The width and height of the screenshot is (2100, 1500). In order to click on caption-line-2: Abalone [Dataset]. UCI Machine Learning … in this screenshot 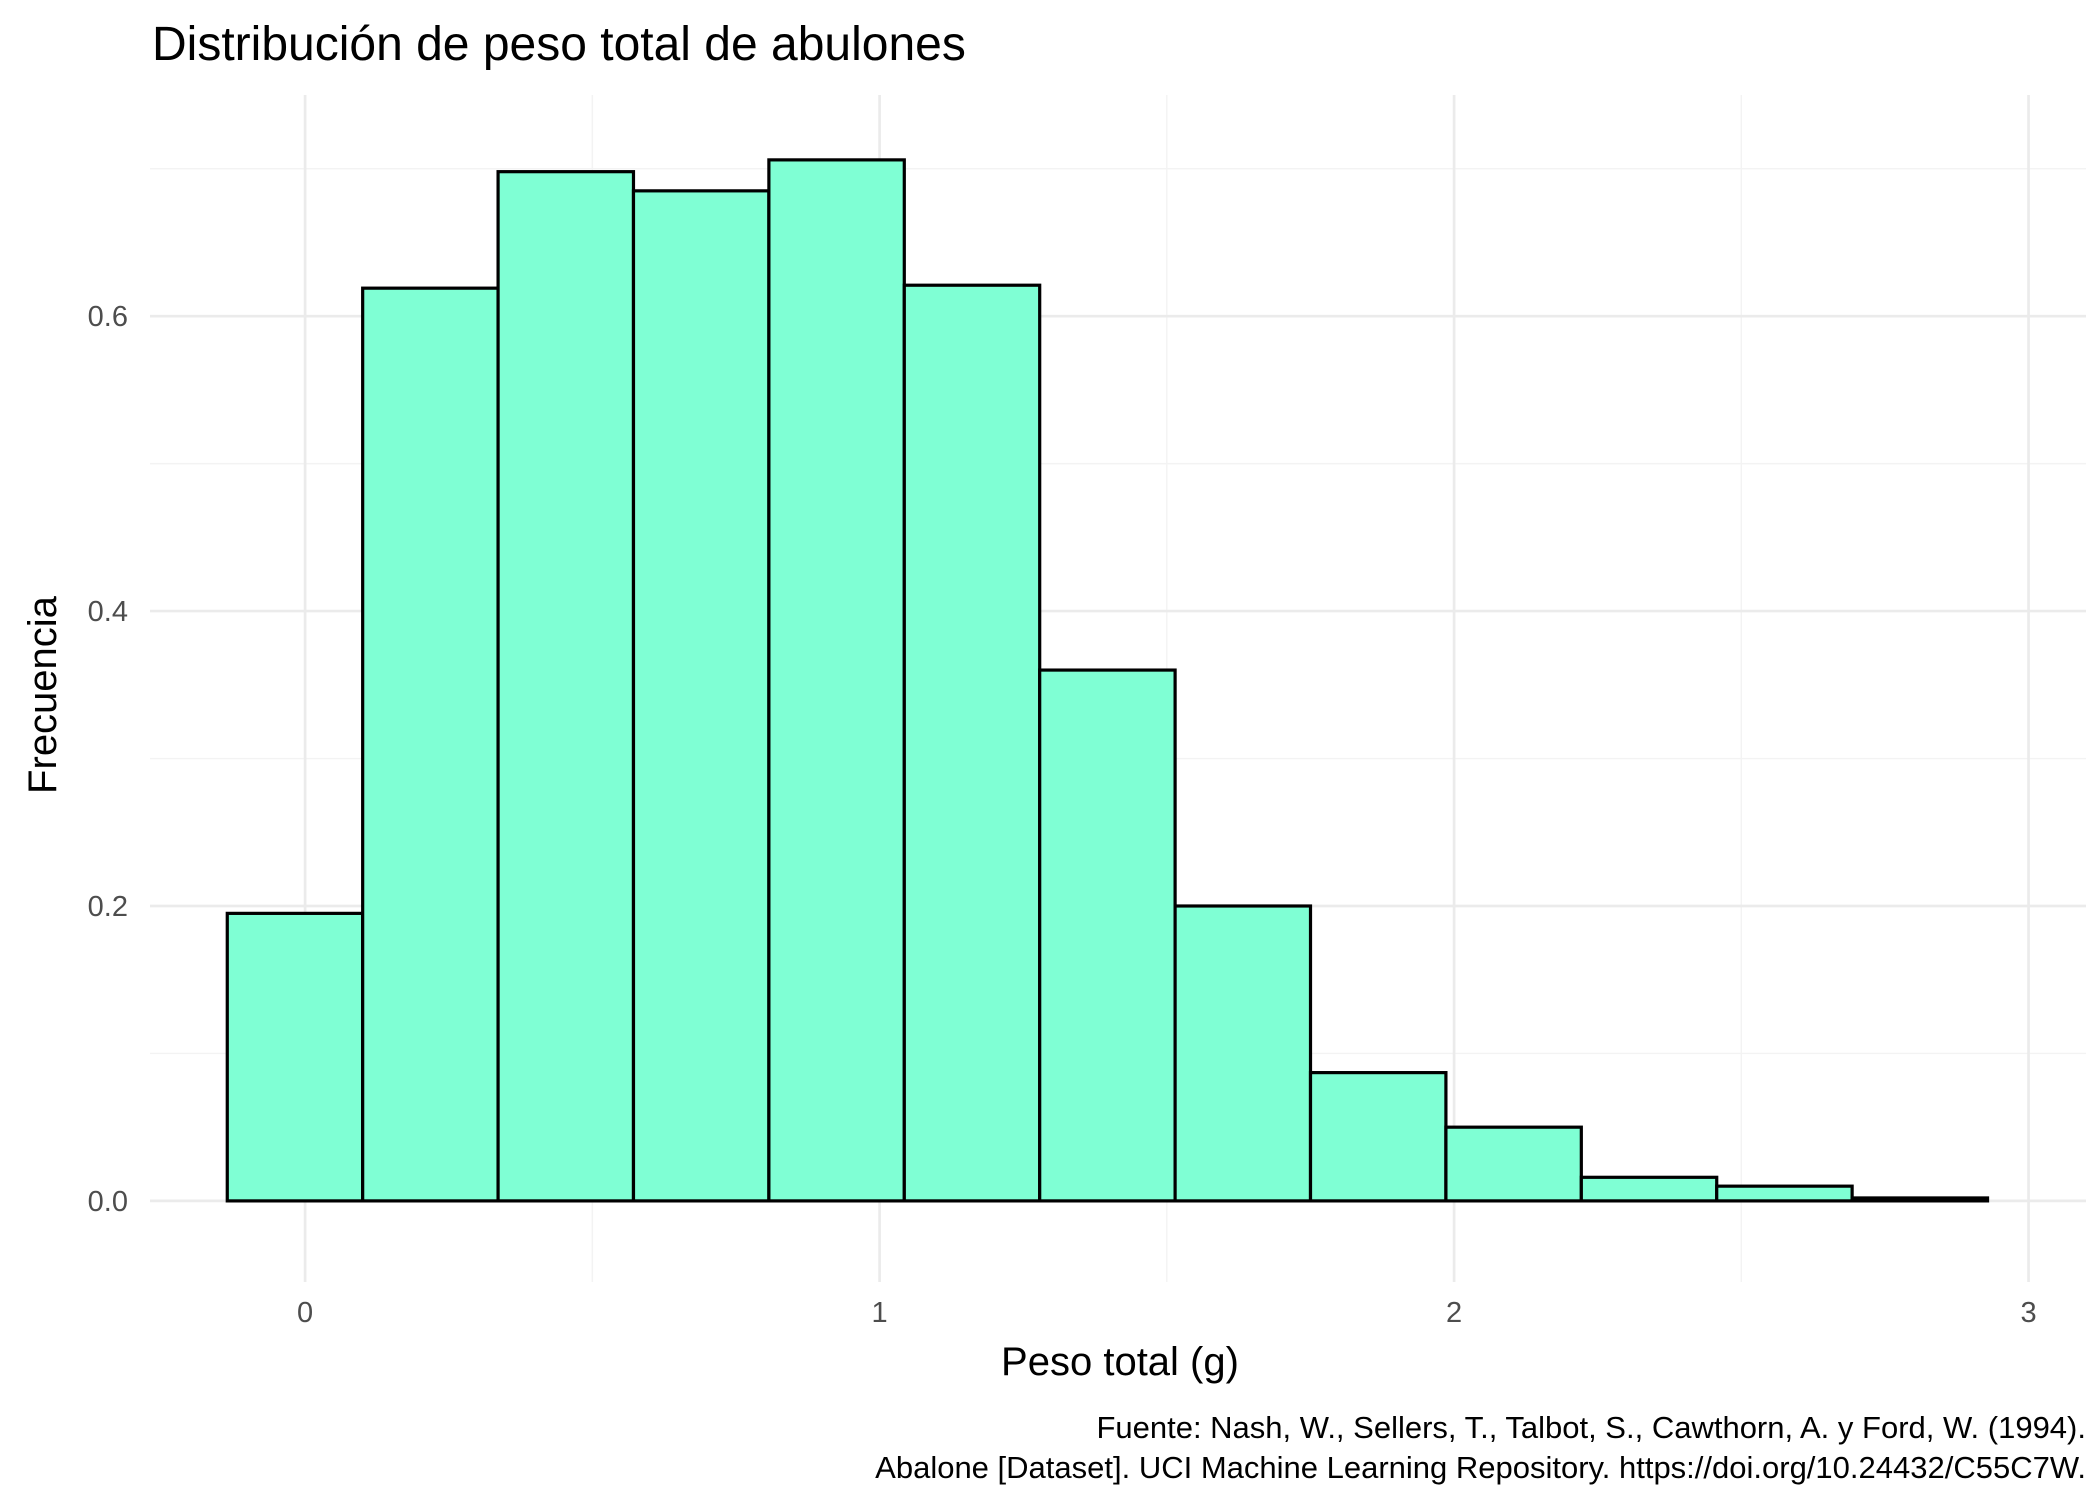, I will do `click(1480, 1467)`.